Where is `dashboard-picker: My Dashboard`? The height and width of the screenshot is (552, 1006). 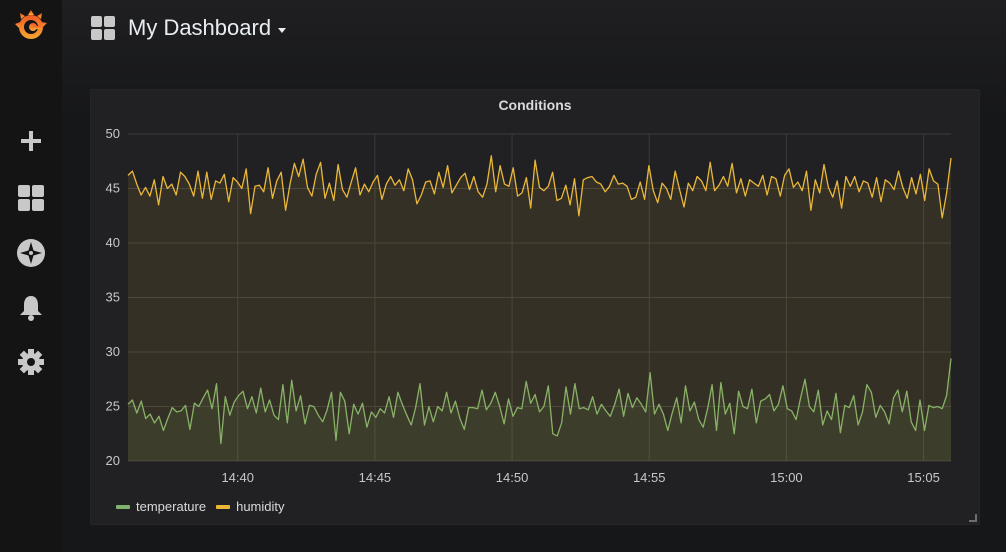
dashboard-picker: My Dashboard is located at coordinates (188, 28).